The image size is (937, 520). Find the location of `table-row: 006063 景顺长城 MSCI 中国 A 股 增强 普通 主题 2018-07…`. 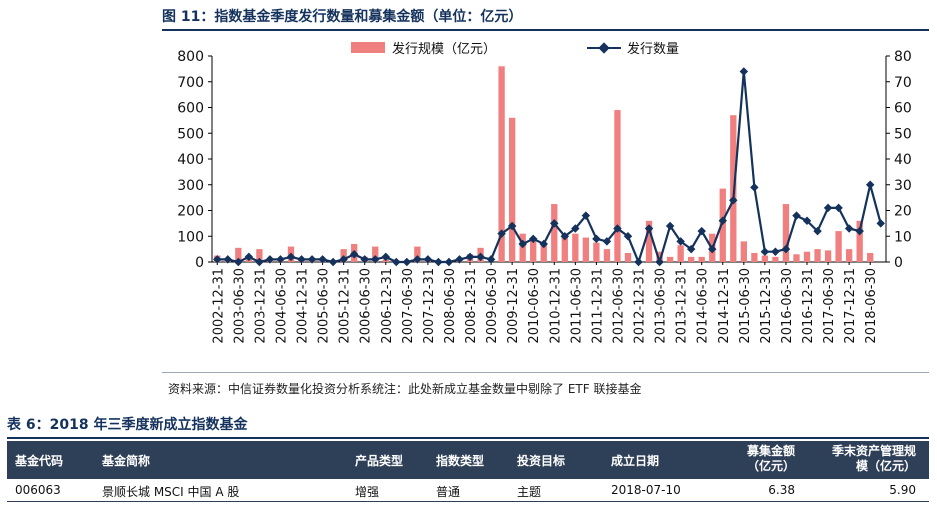

table-row: 006063 景顺长城 MSCI 中国 A 股 增强 普通 主题 2018-07… is located at coordinates (468, 491).